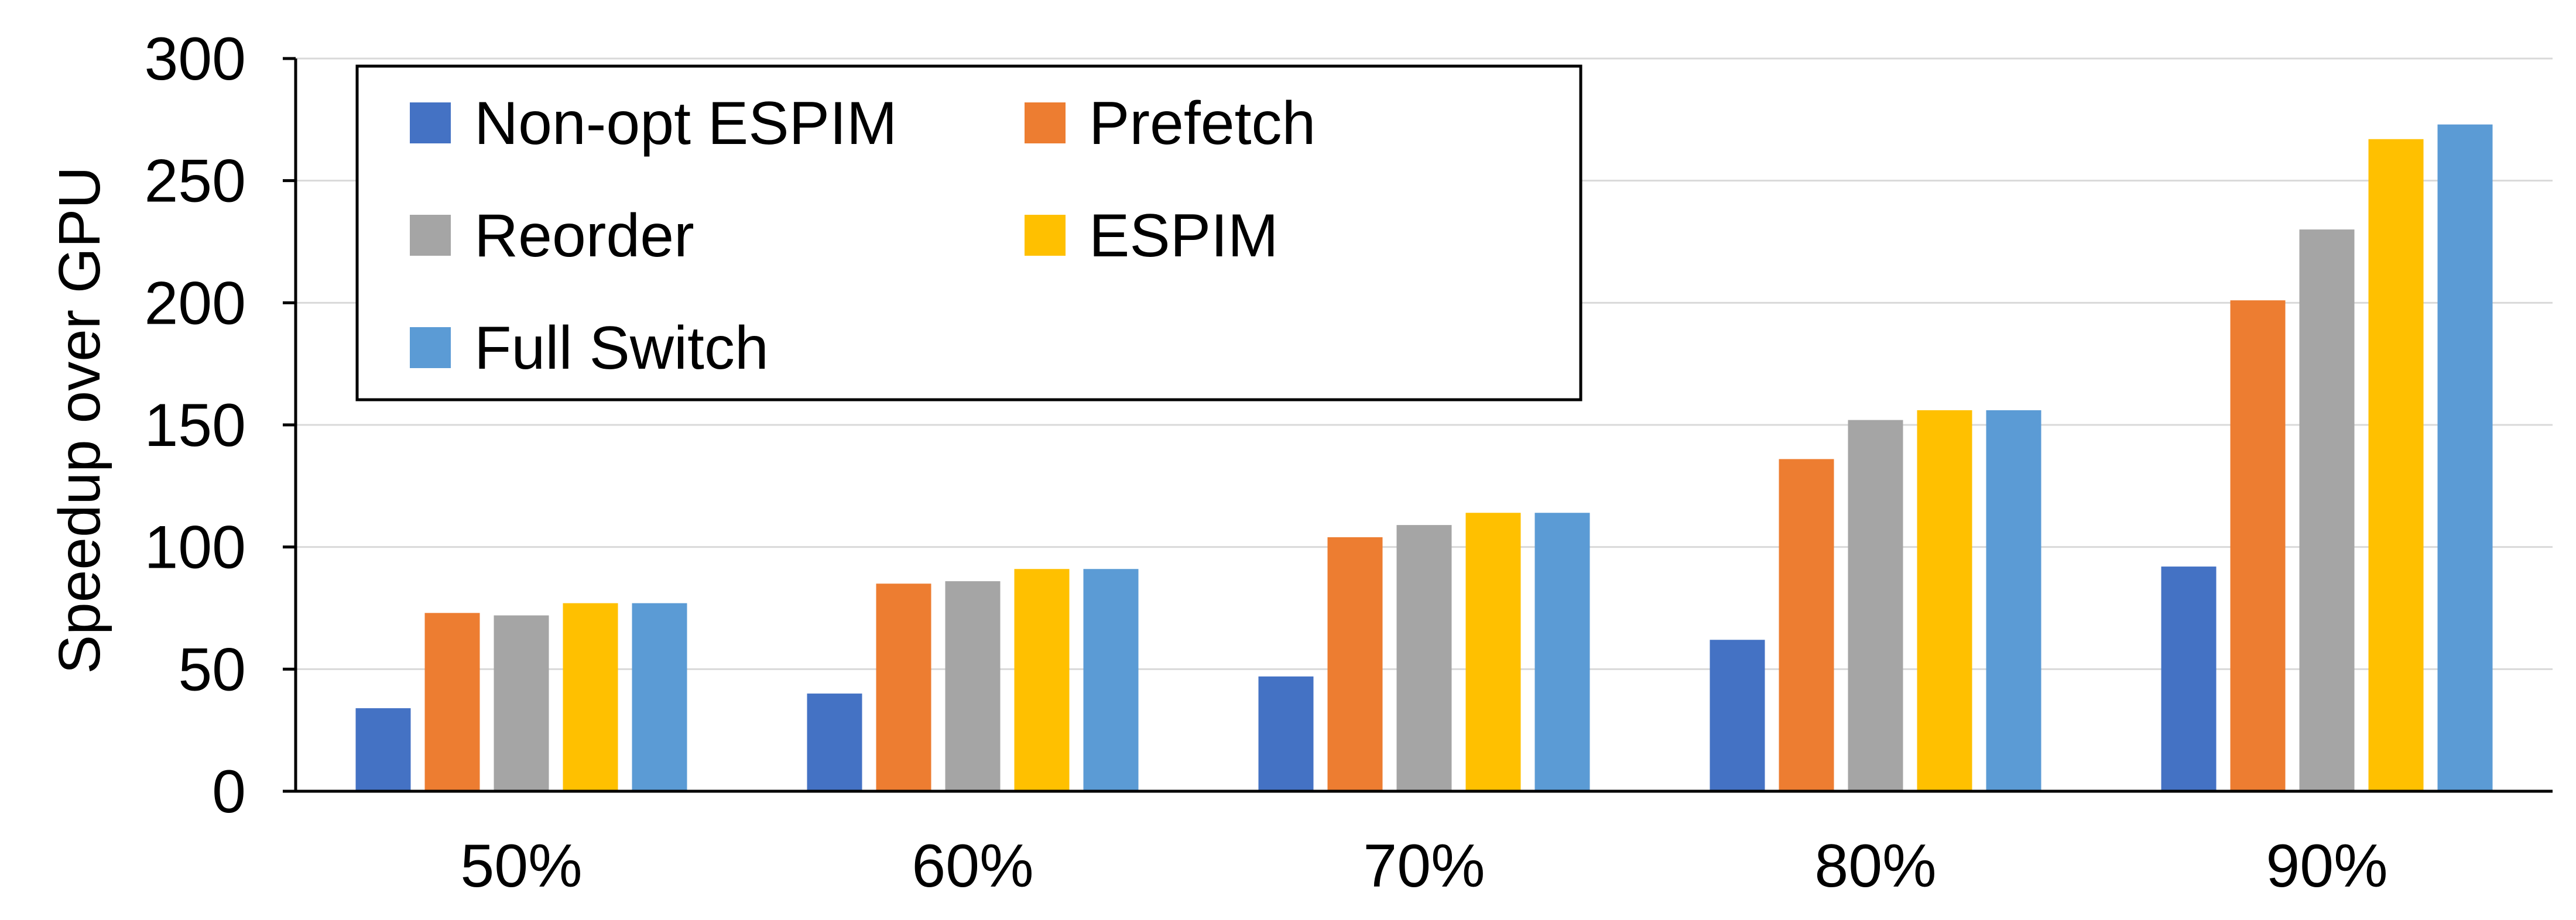 The height and width of the screenshot is (920, 2576). Describe the element at coordinates (972, 866) in the screenshot. I see `x-tick-label: 60%` at that location.